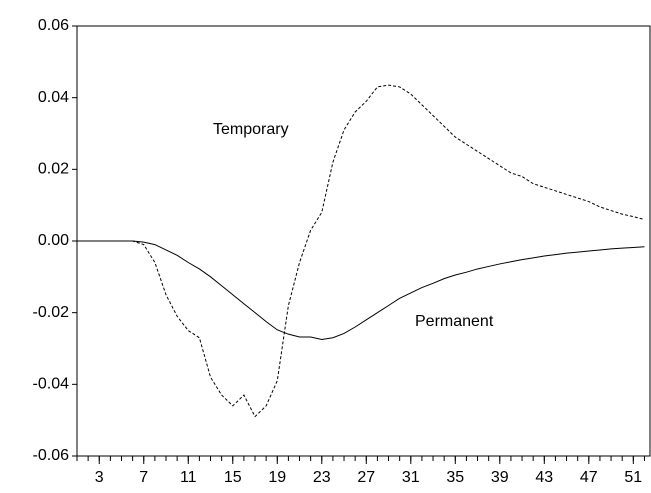 The height and width of the screenshot is (493, 651). Describe the element at coordinates (633, 477) in the screenshot. I see `x-tick-label: 51` at that location.